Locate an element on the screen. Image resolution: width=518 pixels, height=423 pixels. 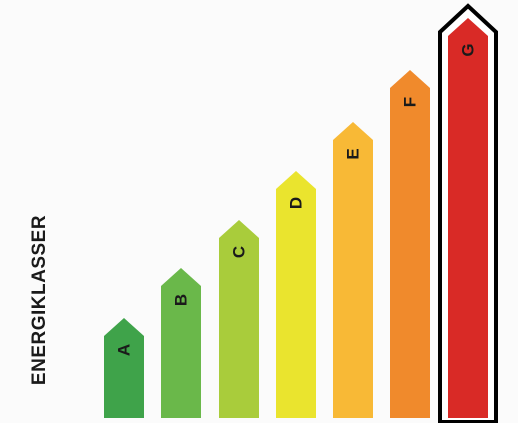
energy-class-e-label: E is located at coordinates (353, 153).